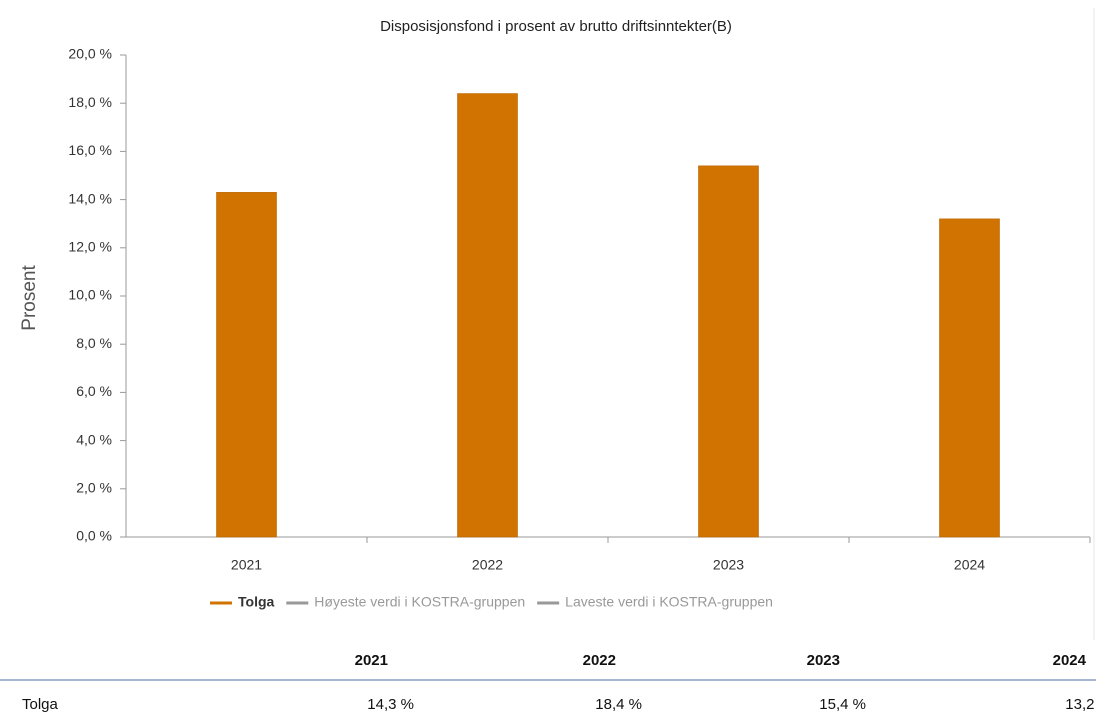 The height and width of the screenshot is (723, 1096). I want to click on table-cell: 13,2 %, so click(1080, 704).